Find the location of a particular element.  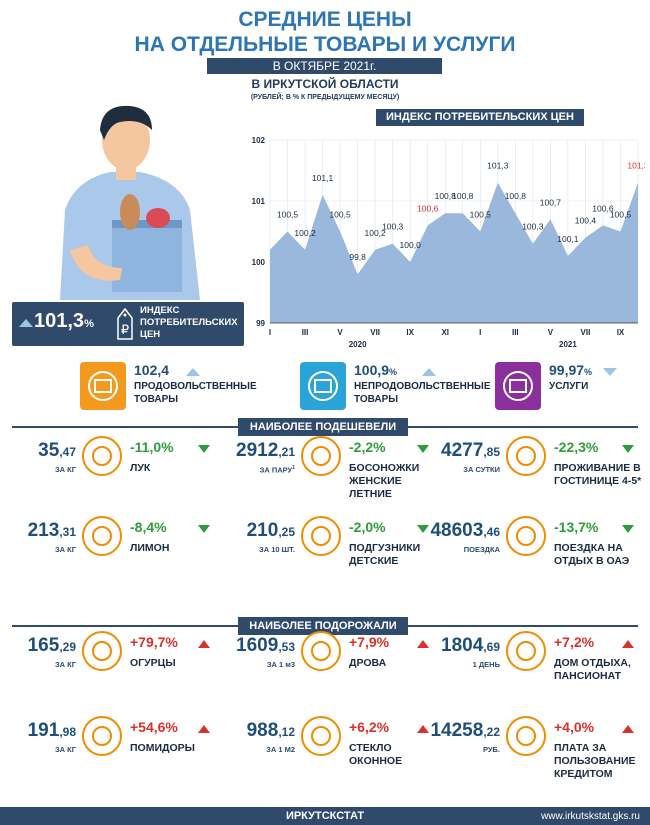

y-tick-label: 101 is located at coordinates (259, 201).